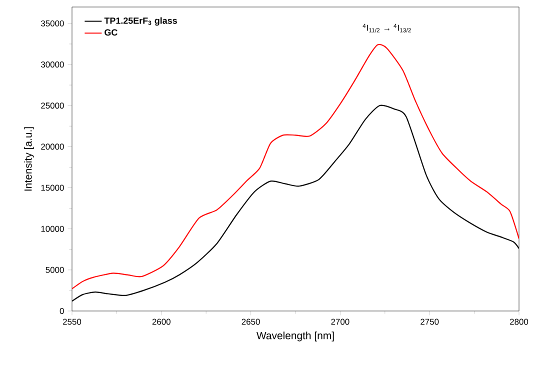 This screenshot has height=365, width=550. What do you see at coordinates (386, 28) in the screenshot?
I see `annotation: $^{4}$I$_{11/2}$ → $^{4}$I$_{13/2}$` at bounding box center [386, 28].